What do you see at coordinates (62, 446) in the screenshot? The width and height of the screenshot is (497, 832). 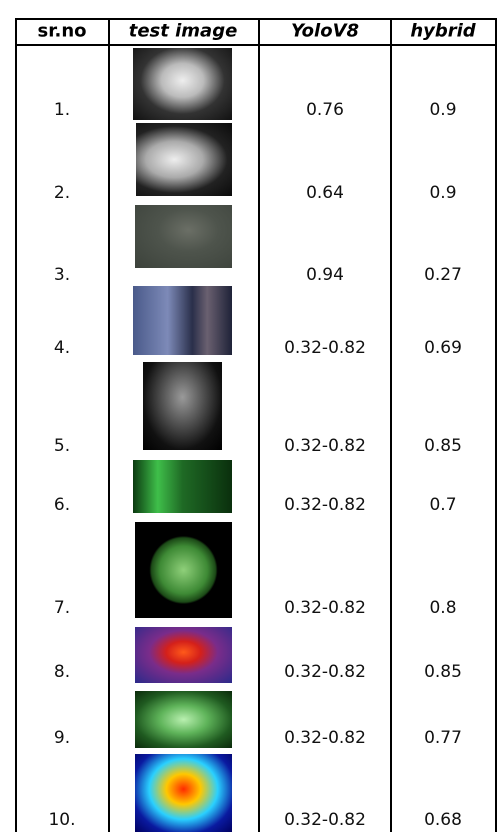 I see `table-cell: 5.` at bounding box center [62, 446].